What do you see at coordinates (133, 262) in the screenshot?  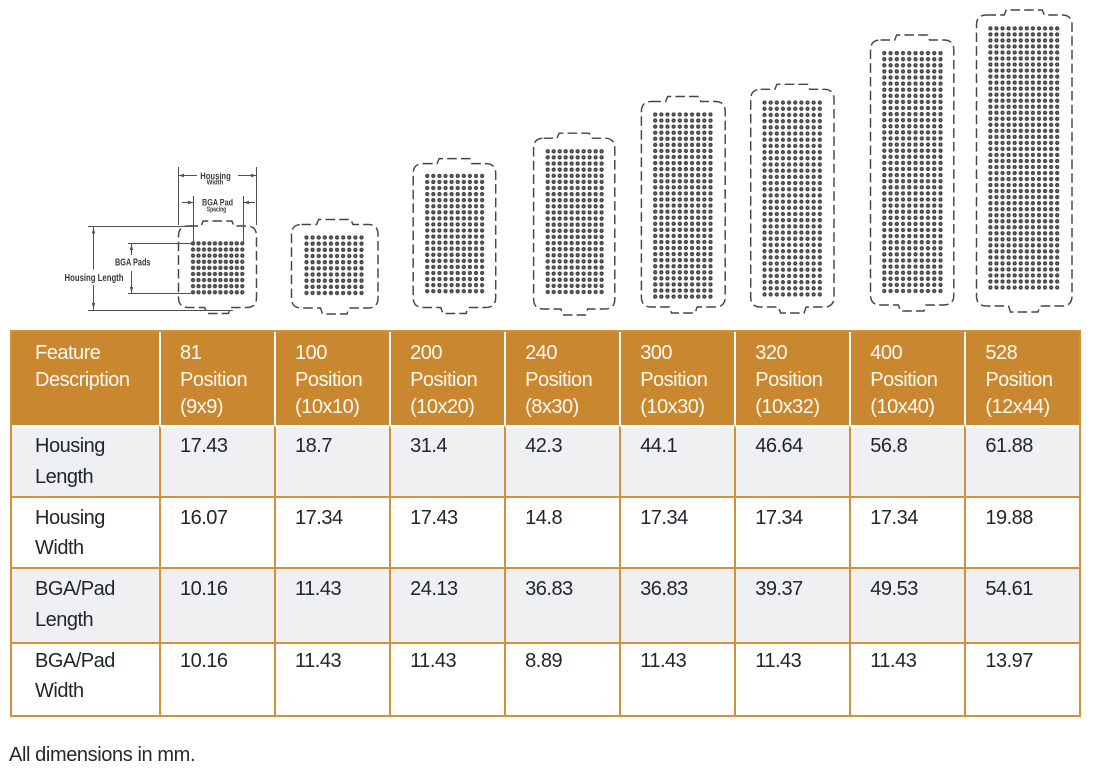 I see `svg-text: BGA Pads` at bounding box center [133, 262].